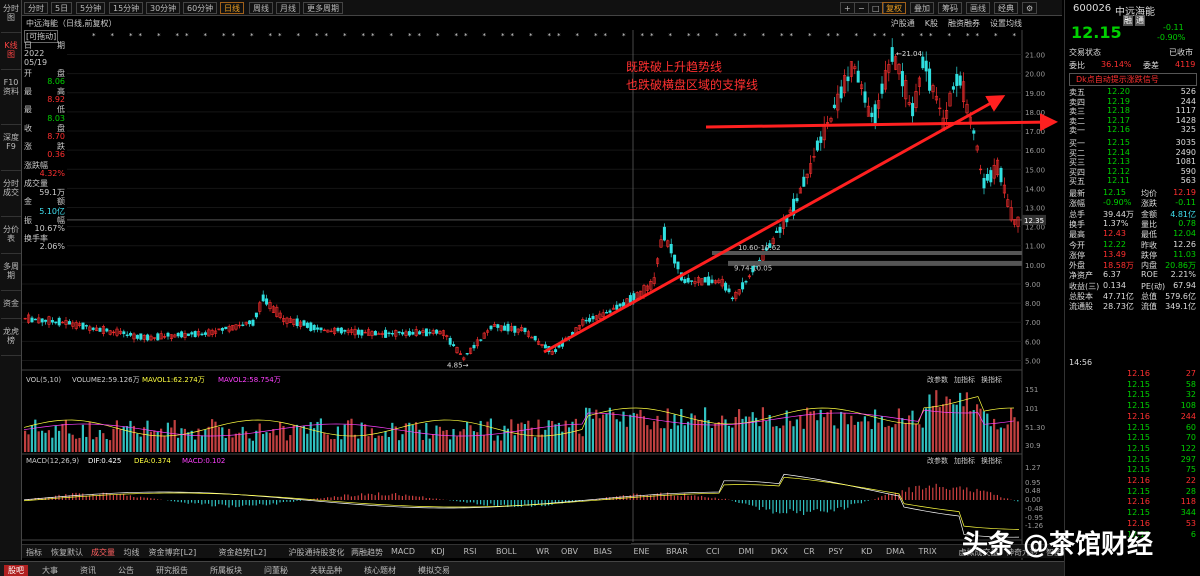 Image resolution: width=1200 pixels, height=576 pixels. What do you see at coordinates (809, 551) in the screenshot?
I see `indicator-tab: CR` at bounding box center [809, 551].